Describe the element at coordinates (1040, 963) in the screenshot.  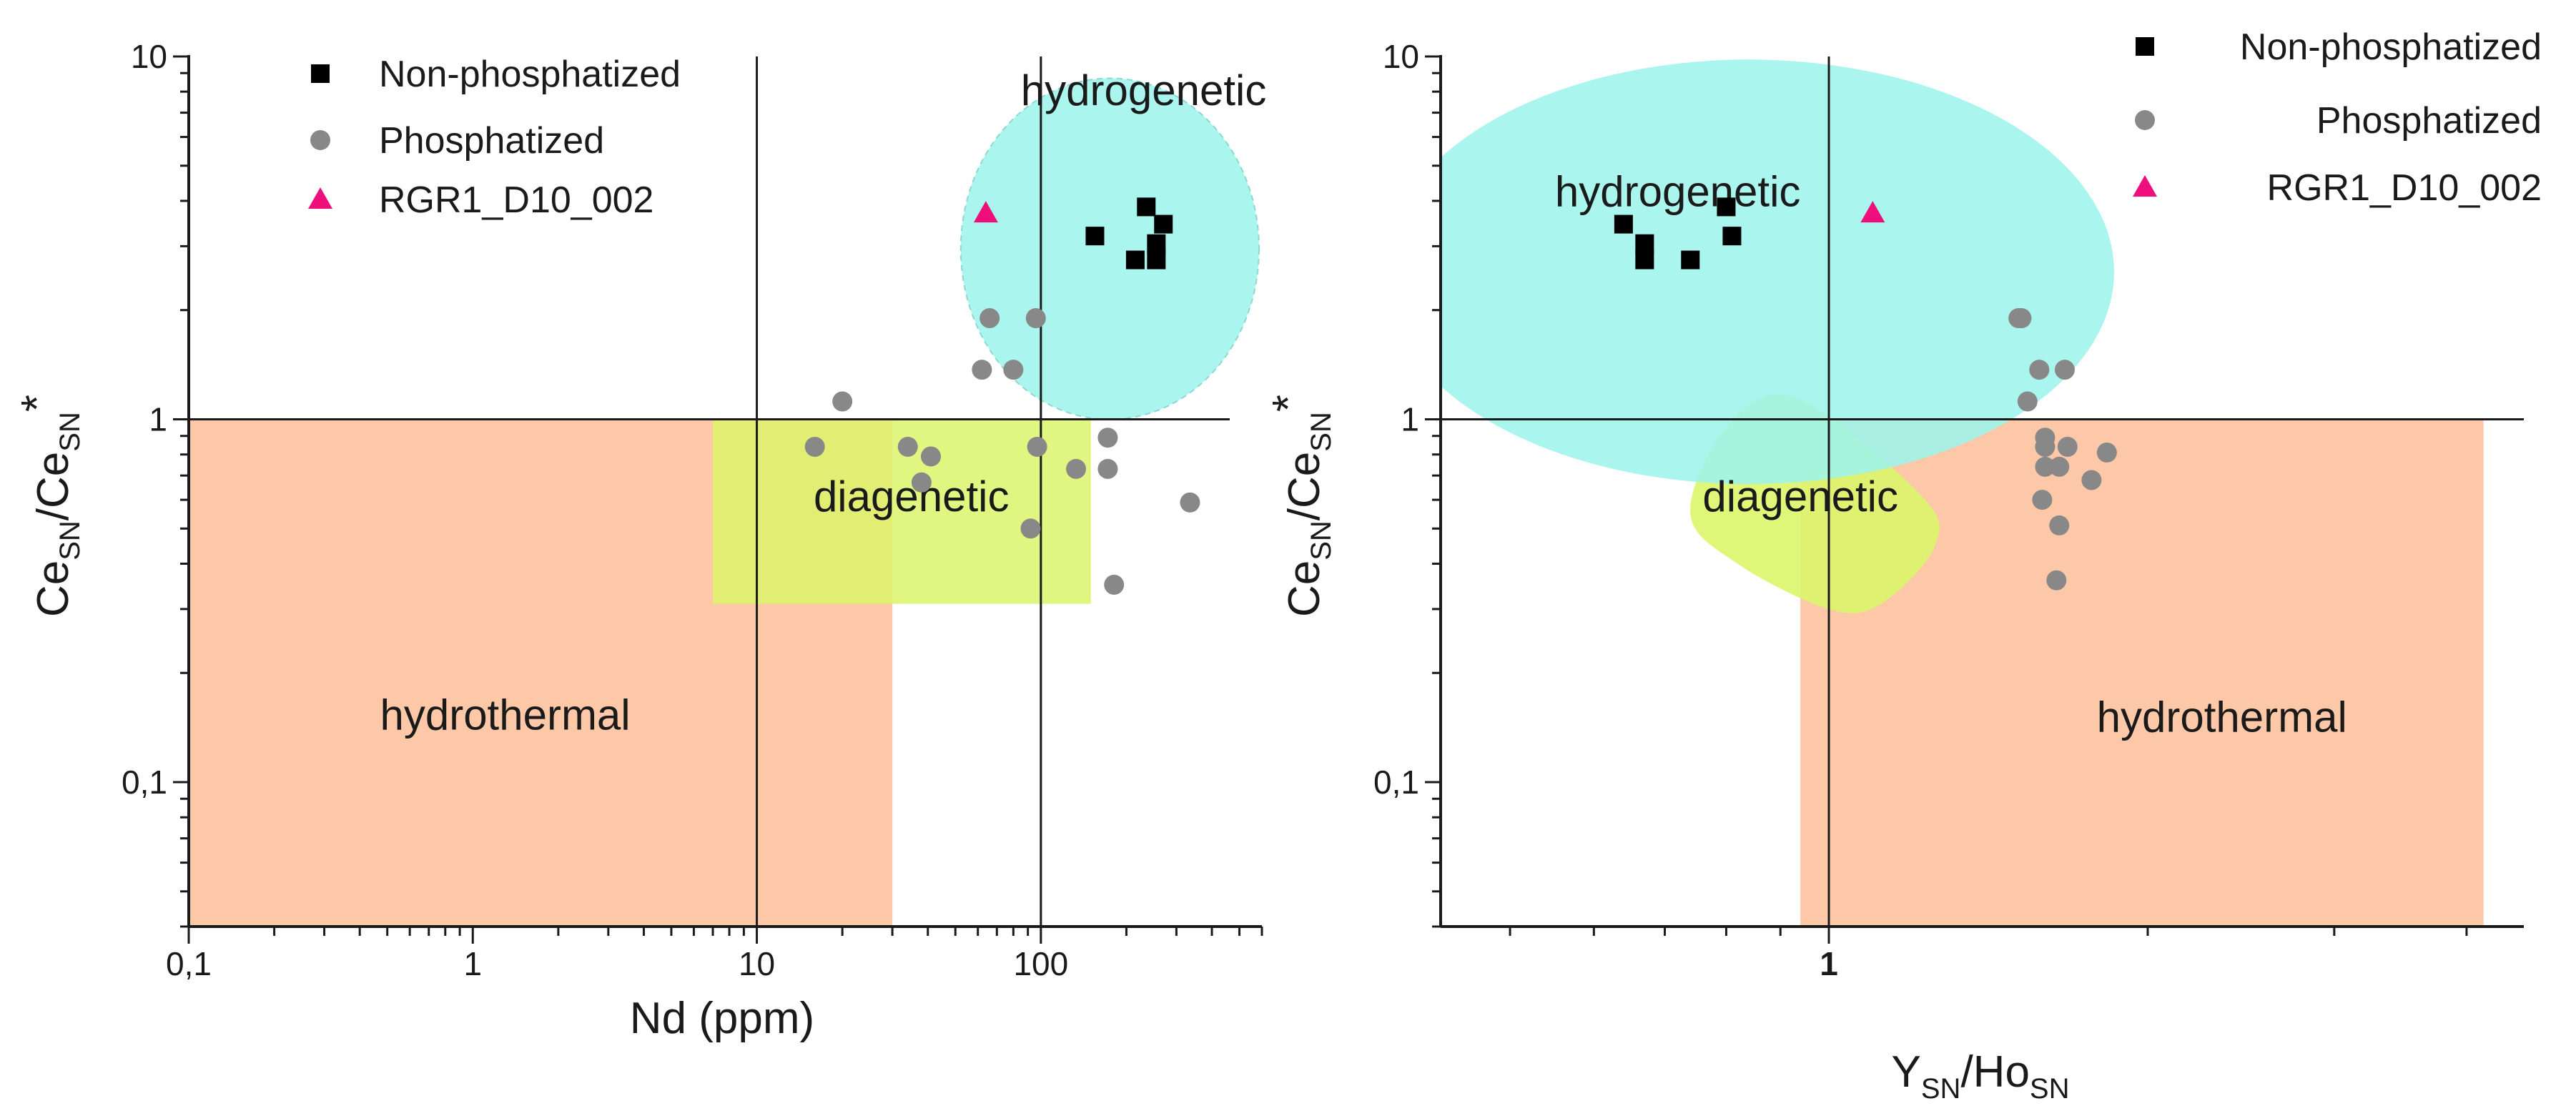
I see `x-tick-label: 100` at that location.